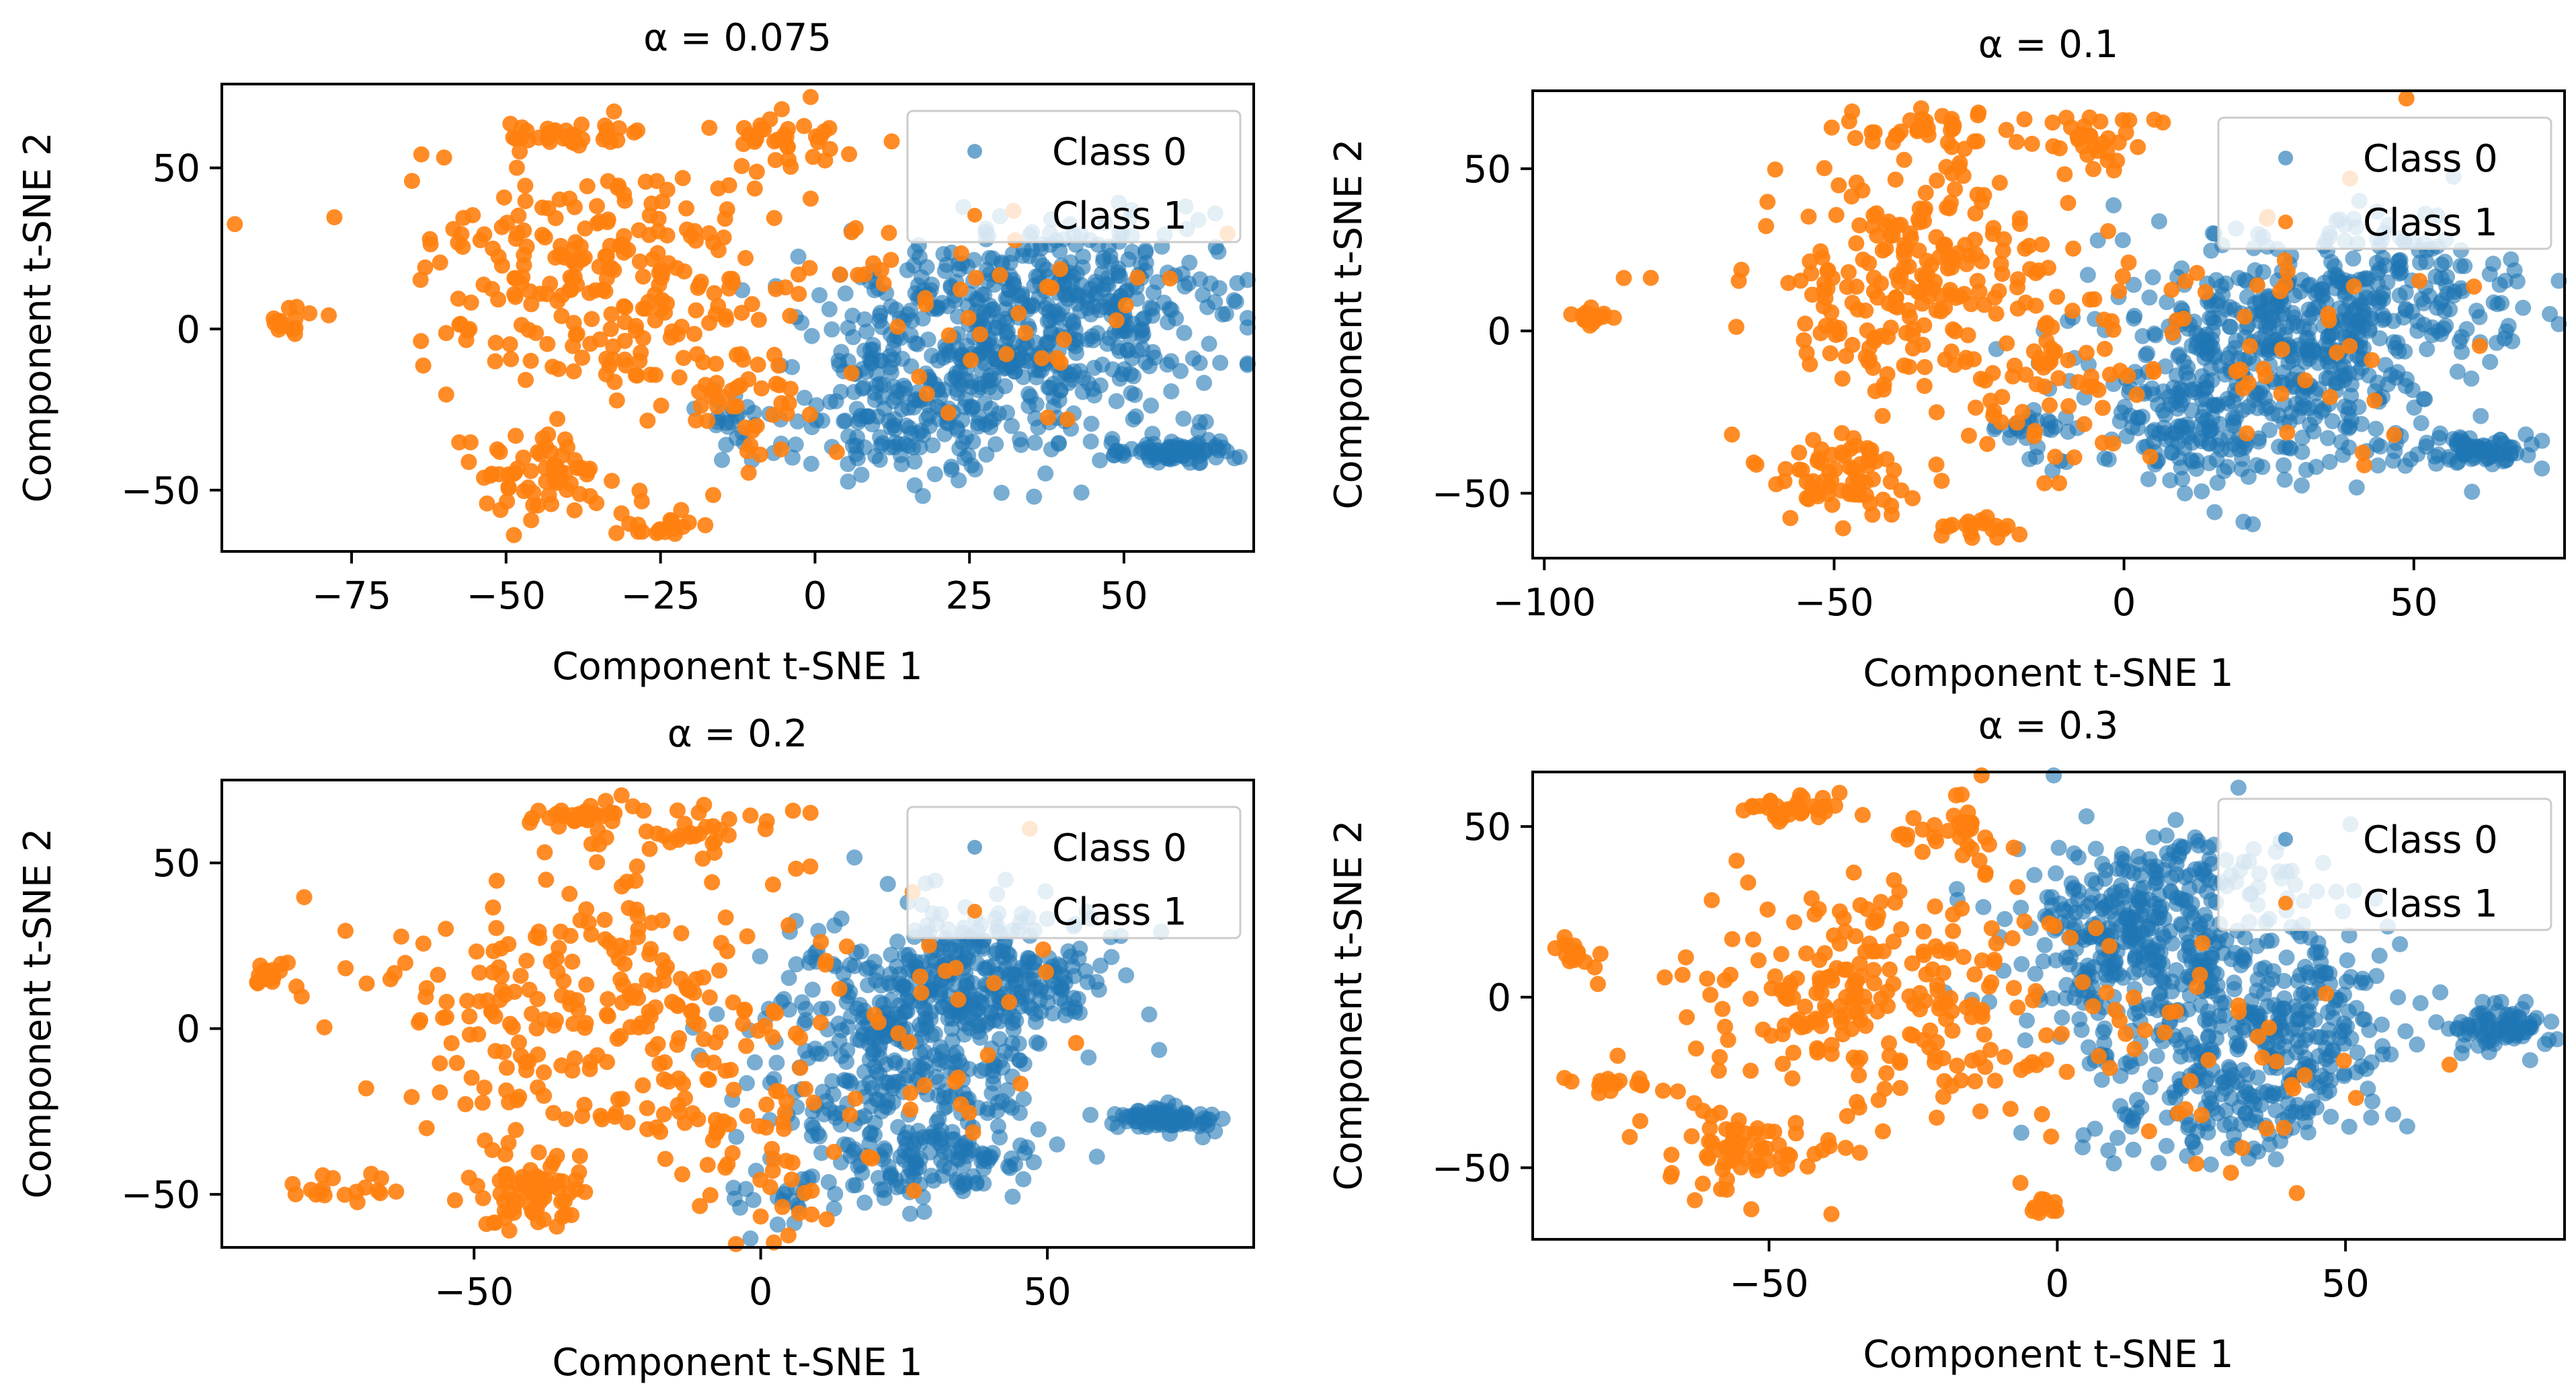 The height and width of the screenshot is (1396, 2576). Describe the element at coordinates (474, 1292) in the screenshot. I see `x-tick-label: −50` at that location.